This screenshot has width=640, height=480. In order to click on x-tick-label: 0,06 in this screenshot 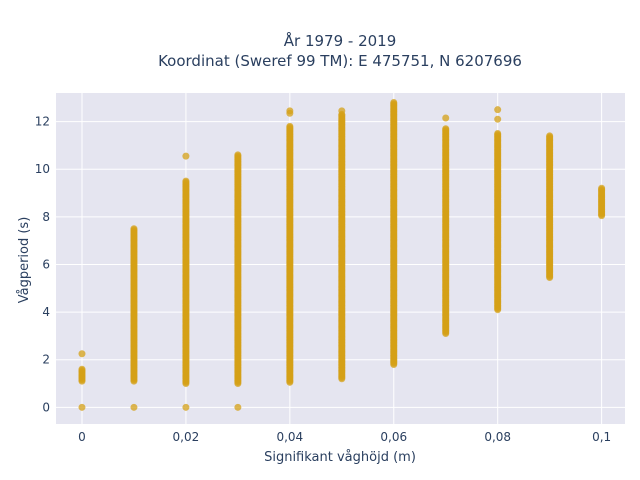, I will do `click(393, 437)`.